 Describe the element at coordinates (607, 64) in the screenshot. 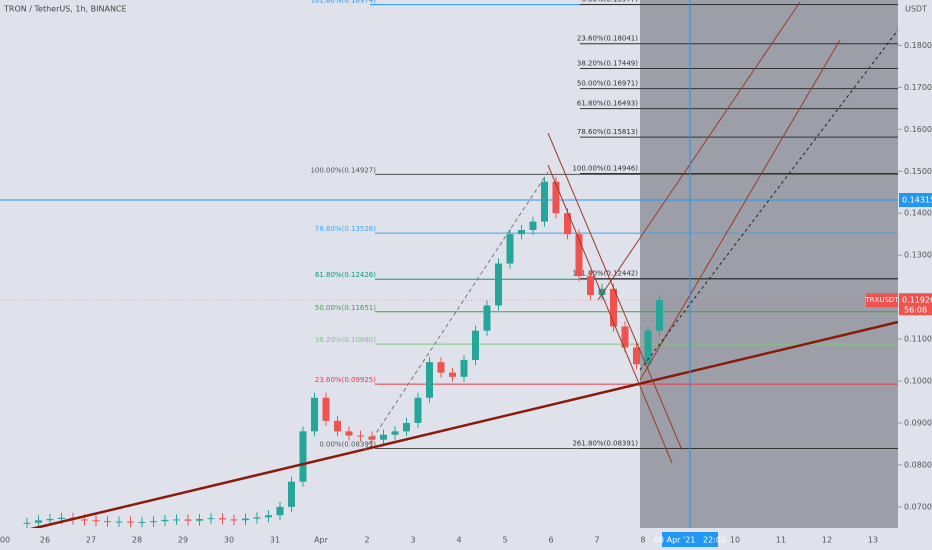

I see `fib-label: 38.20%(0.17449)` at that location.